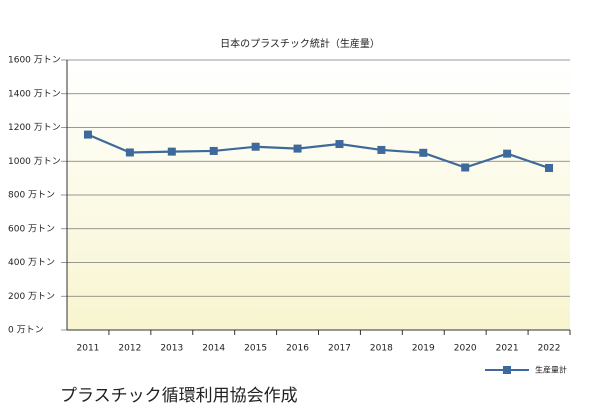 The height and width of the screenshot is (407, 600). What do you see at coordinates (129, 349) in the screenshot?
I see `x-tick-label: 2012` at bounding box center [129, 349].